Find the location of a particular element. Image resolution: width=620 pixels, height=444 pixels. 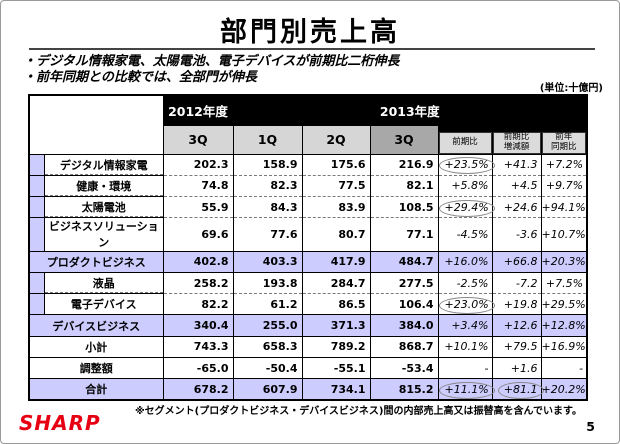

cell-2q: 734.1 is located at coordinates (336, 389).